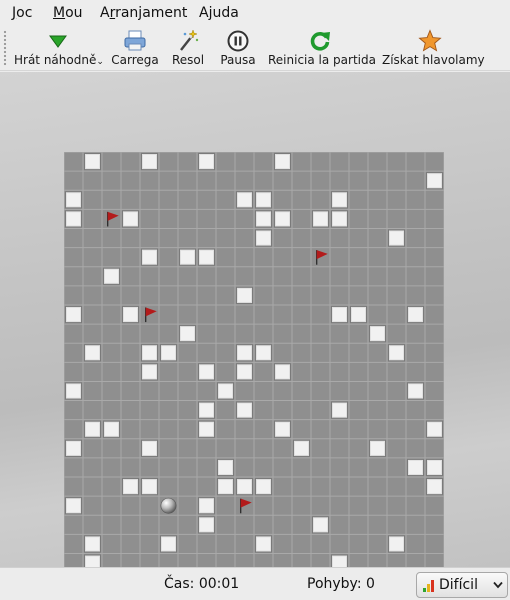 The width and height of the screenshot is (510, 600). I want to click on play-random-button: Hrát náhodně⌄, so click(59, 48).